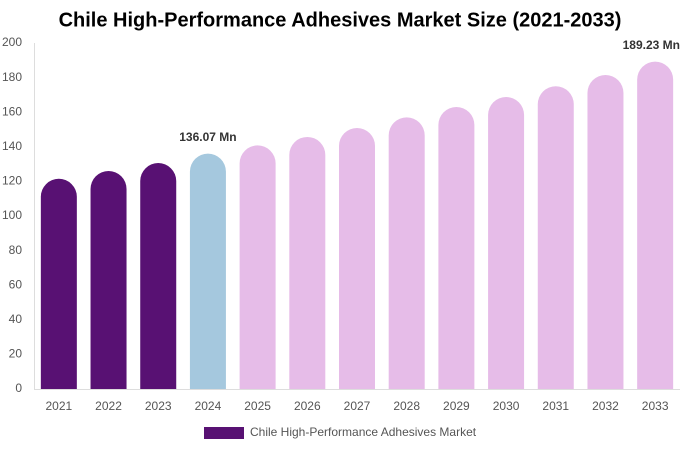  Describe the element at coordinates (307, 406) in the screenshot. I see `x-tick-label: 2026` at that location.